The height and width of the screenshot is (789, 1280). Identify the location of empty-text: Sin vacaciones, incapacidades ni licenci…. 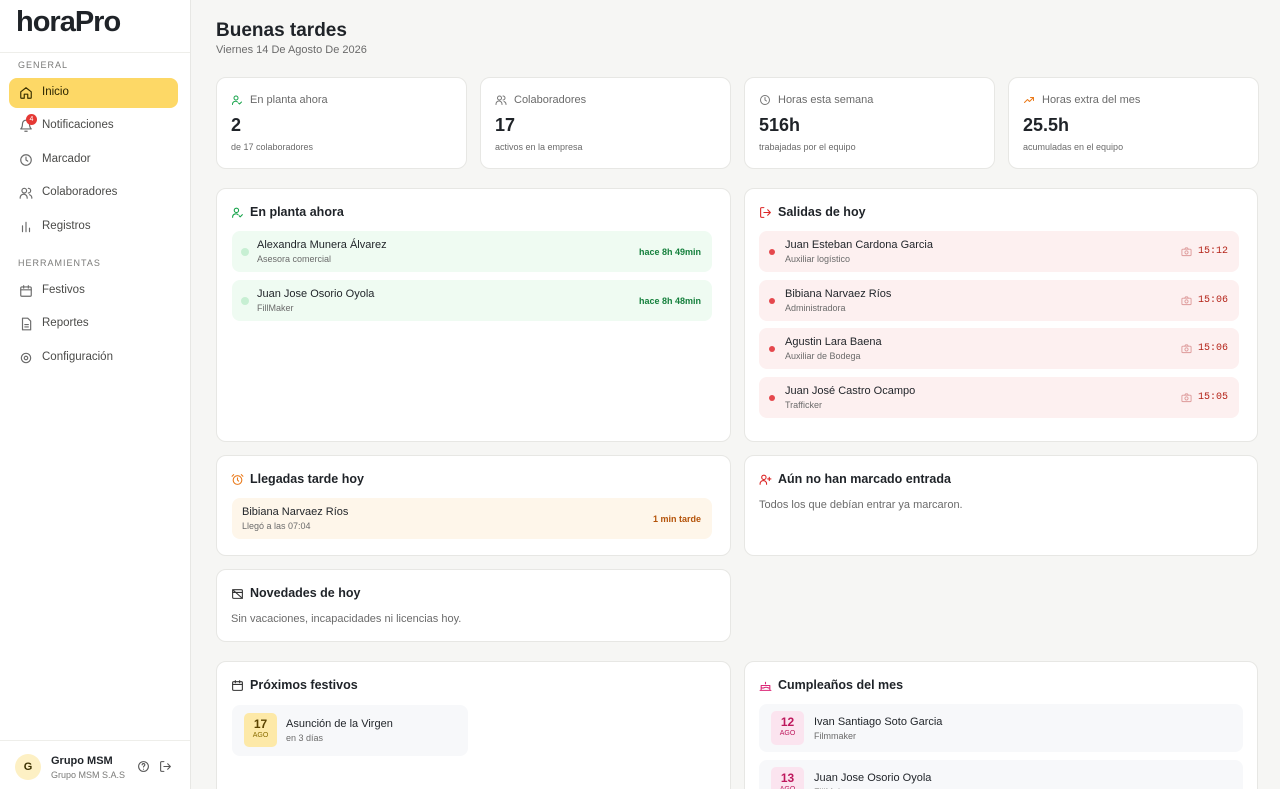
(346, 619).